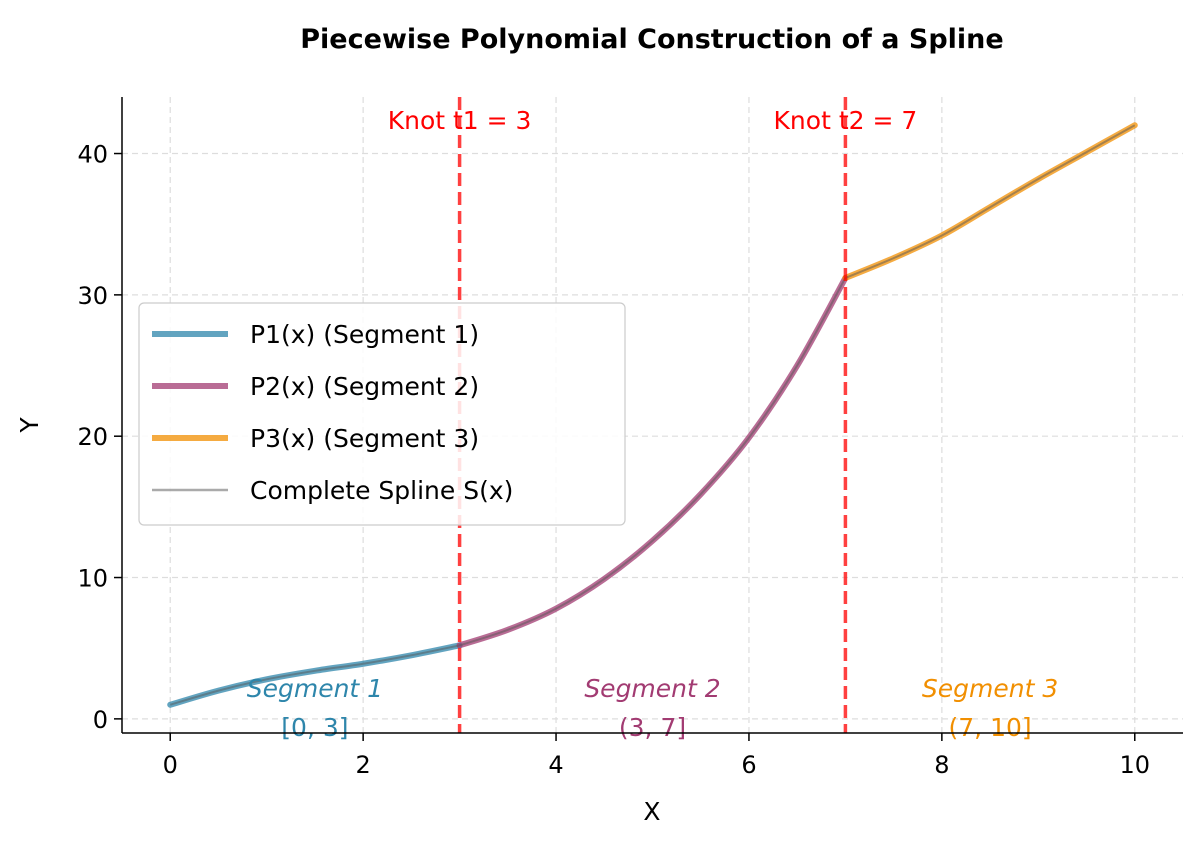 The image size is (1200, 846). Describe the element at coordinates (651, 811) in the screenshot. I see `x-axis-label: X` at that location.